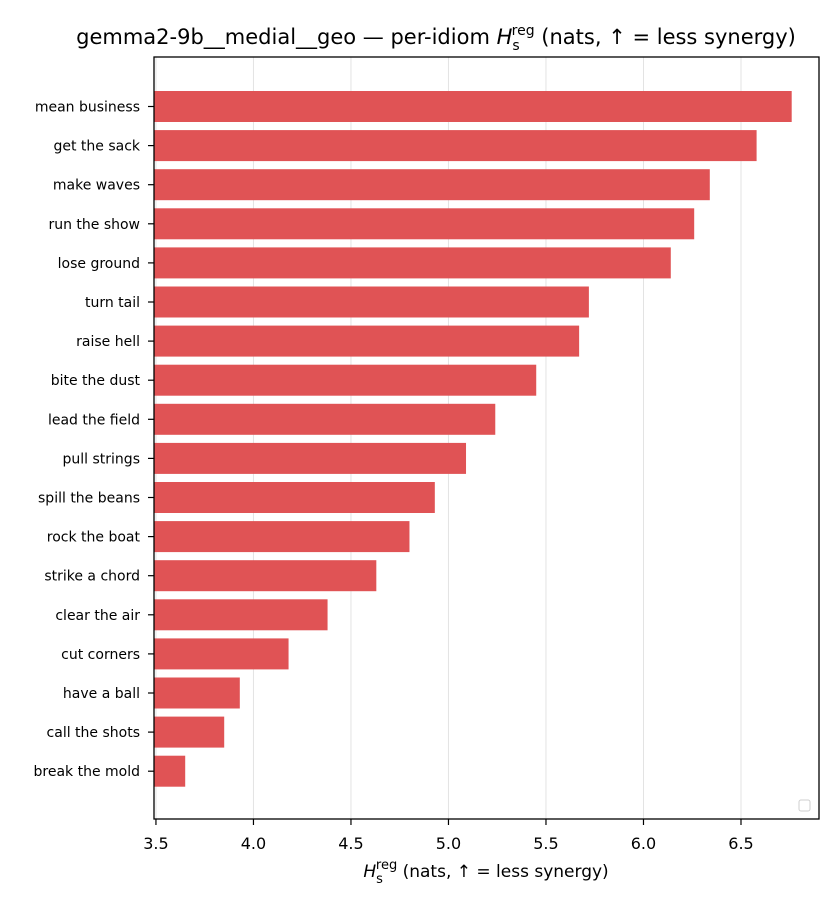  Describe the element at coordinates (101, 459) in the screenshot. I see `y-tick-label: pull strings` at that location.